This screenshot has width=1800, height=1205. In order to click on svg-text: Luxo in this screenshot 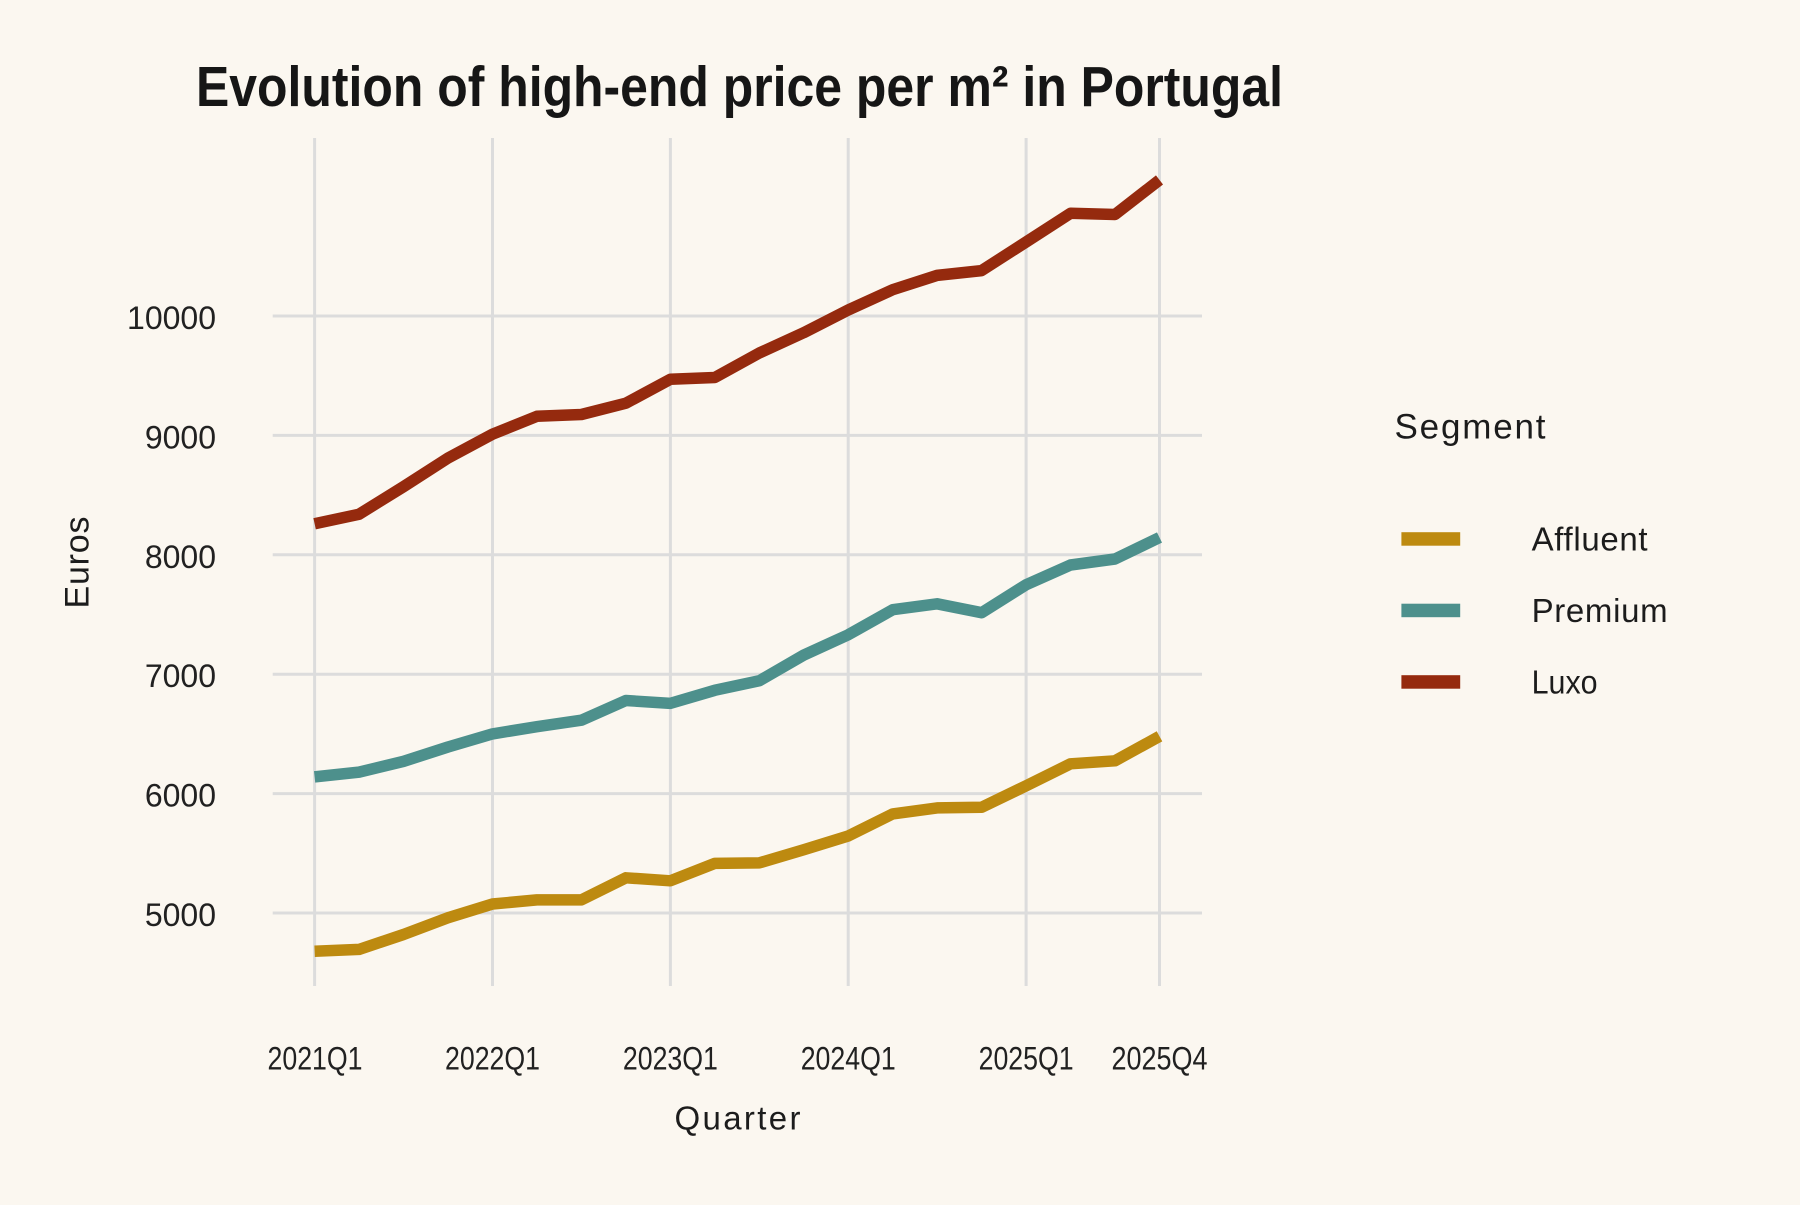, I will do `click(1565, 682)`.